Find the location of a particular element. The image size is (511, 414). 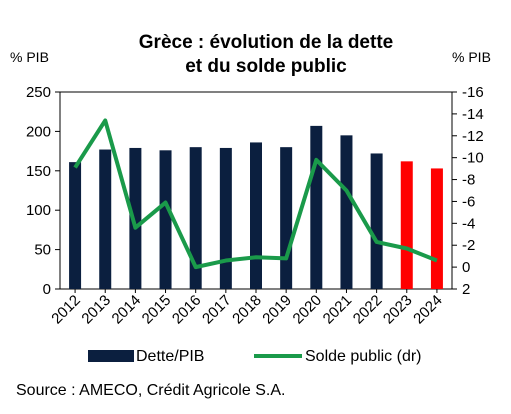

y-right-tick-label: -12 is located at coordinates (473, 136).